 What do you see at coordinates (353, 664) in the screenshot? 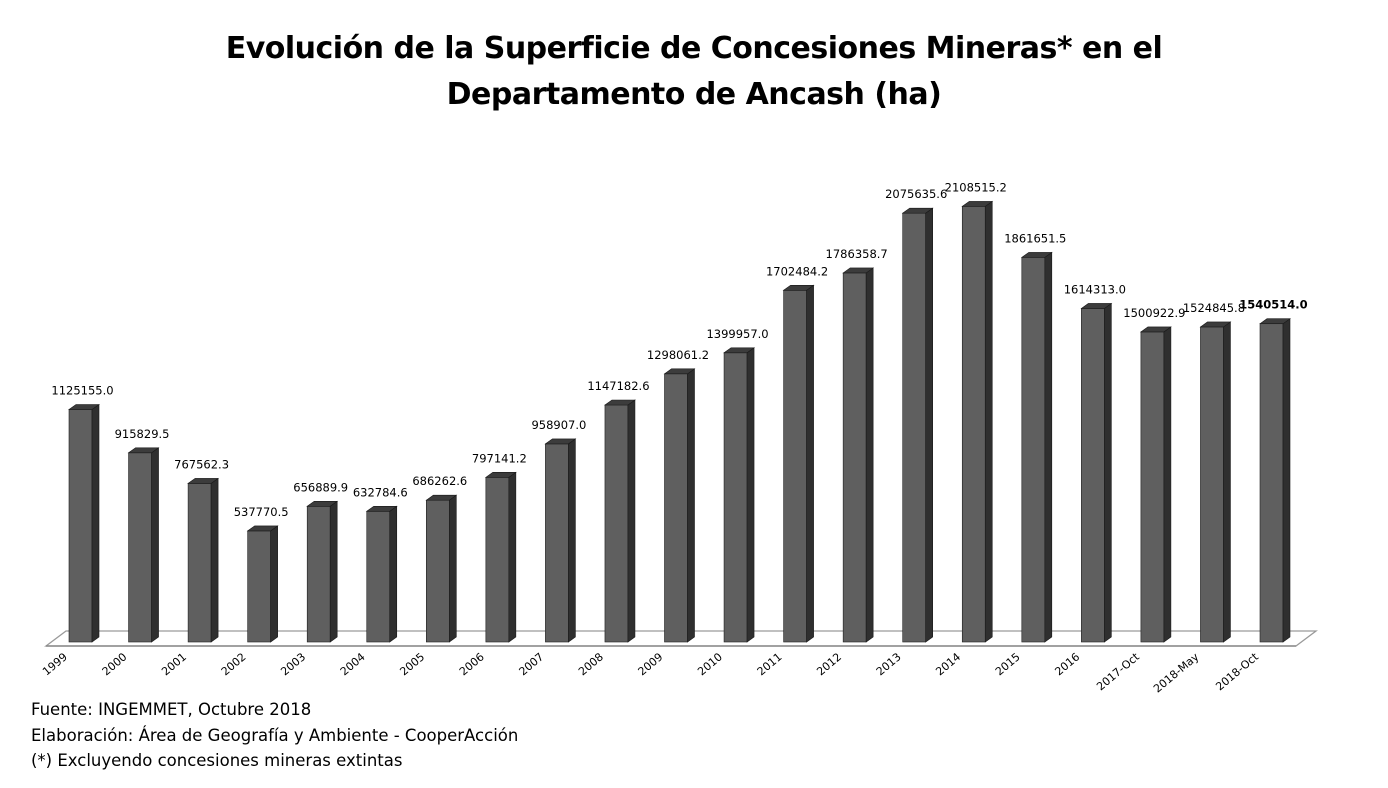
I see `x-tick-label: 2004` at bounding box center [353, 664].